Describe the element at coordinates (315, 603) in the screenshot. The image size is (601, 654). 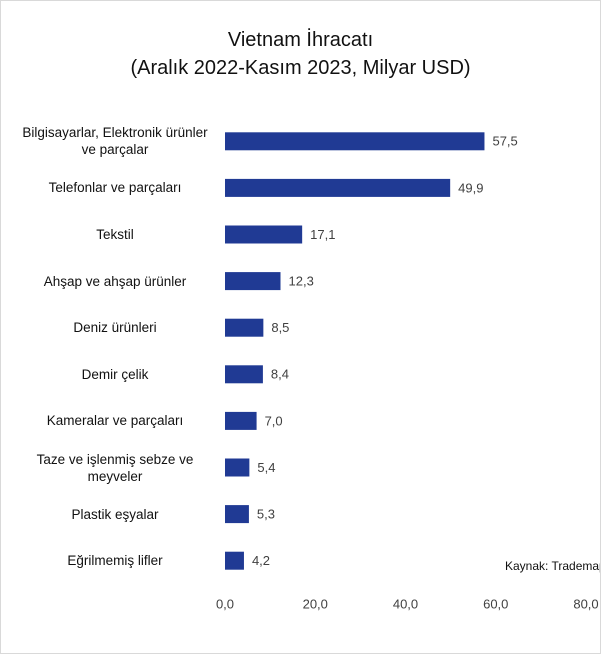
I see `x-tick-label: 20,0` at that location.